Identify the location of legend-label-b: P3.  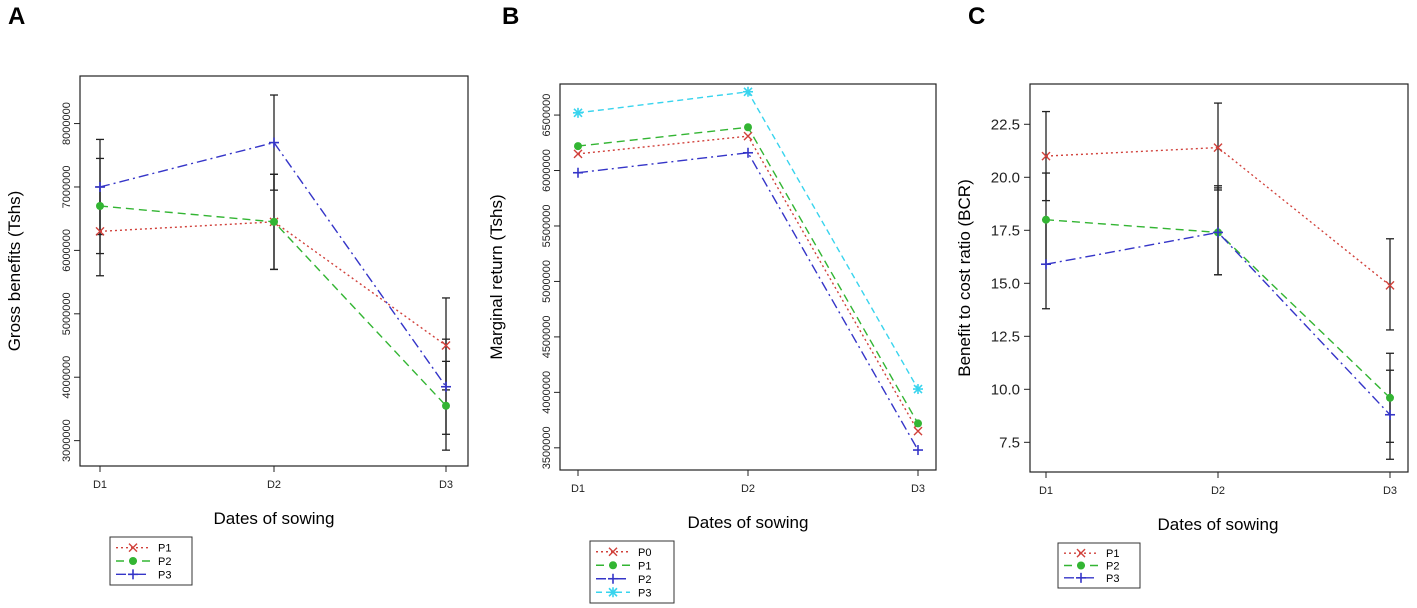
(644, 593).